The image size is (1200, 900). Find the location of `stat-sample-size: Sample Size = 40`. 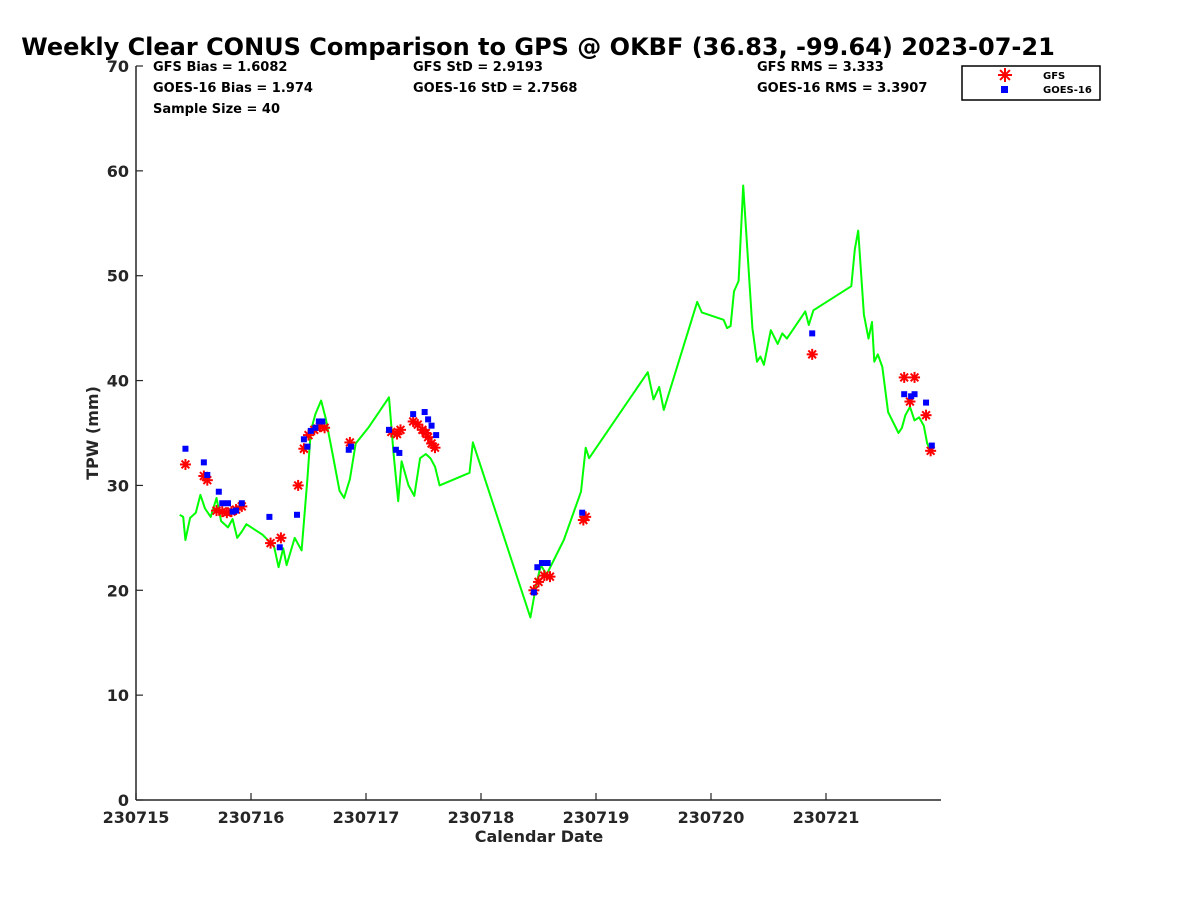

stat-sample-size: Sample Size = 40 is located at coordinates (216, 109).